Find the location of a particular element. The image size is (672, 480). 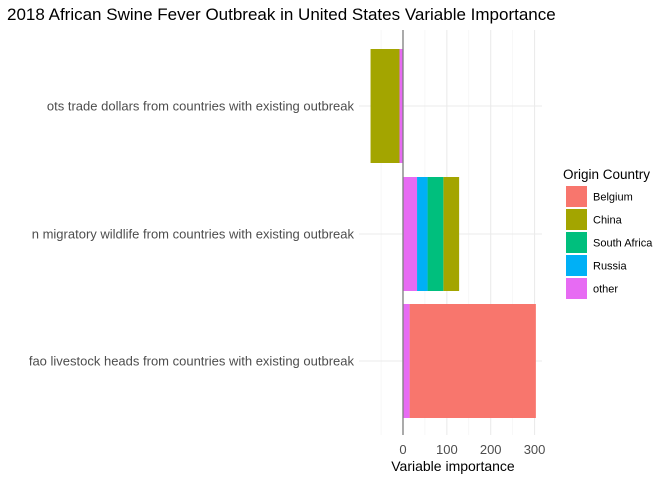

legend-label: other is located at coordinates (605, 290).